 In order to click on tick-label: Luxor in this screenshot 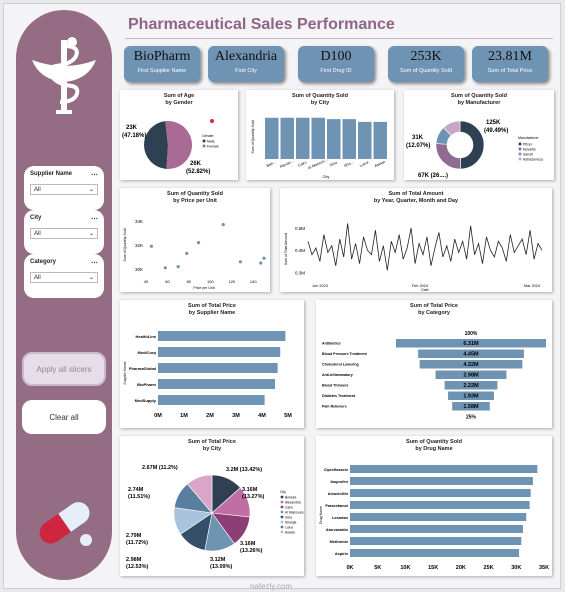, I will do `click(364, 164)`.